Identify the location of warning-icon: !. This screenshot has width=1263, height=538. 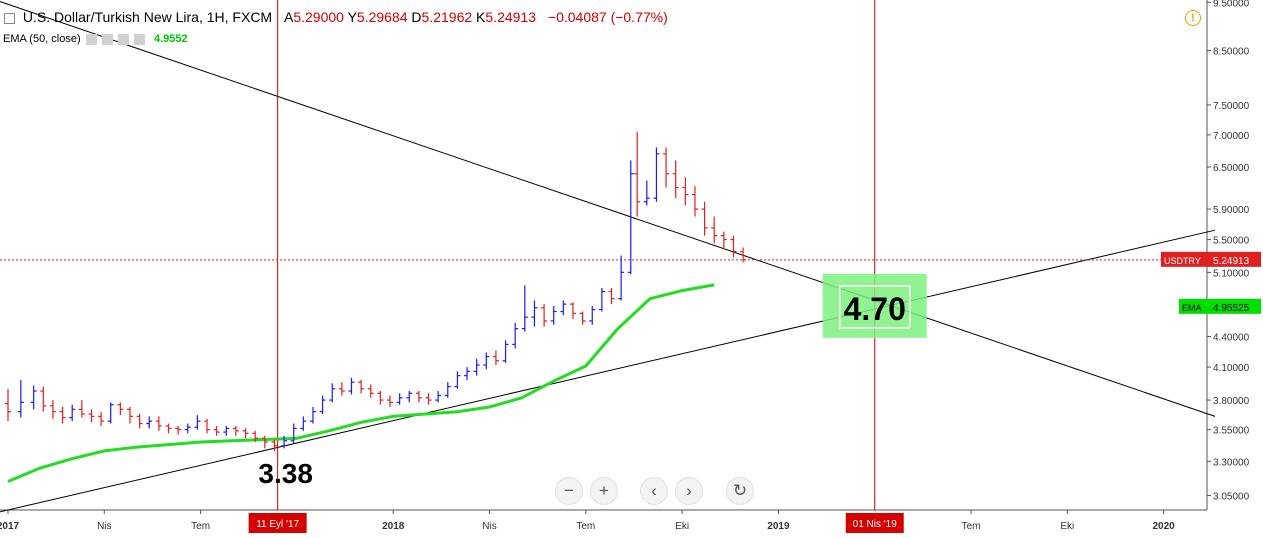
(1193, 18).